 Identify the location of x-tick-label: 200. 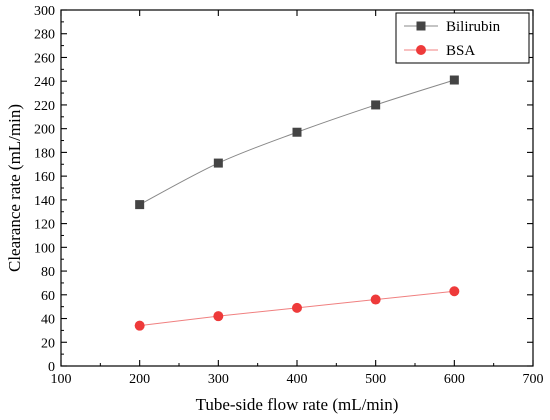
(139, 379).